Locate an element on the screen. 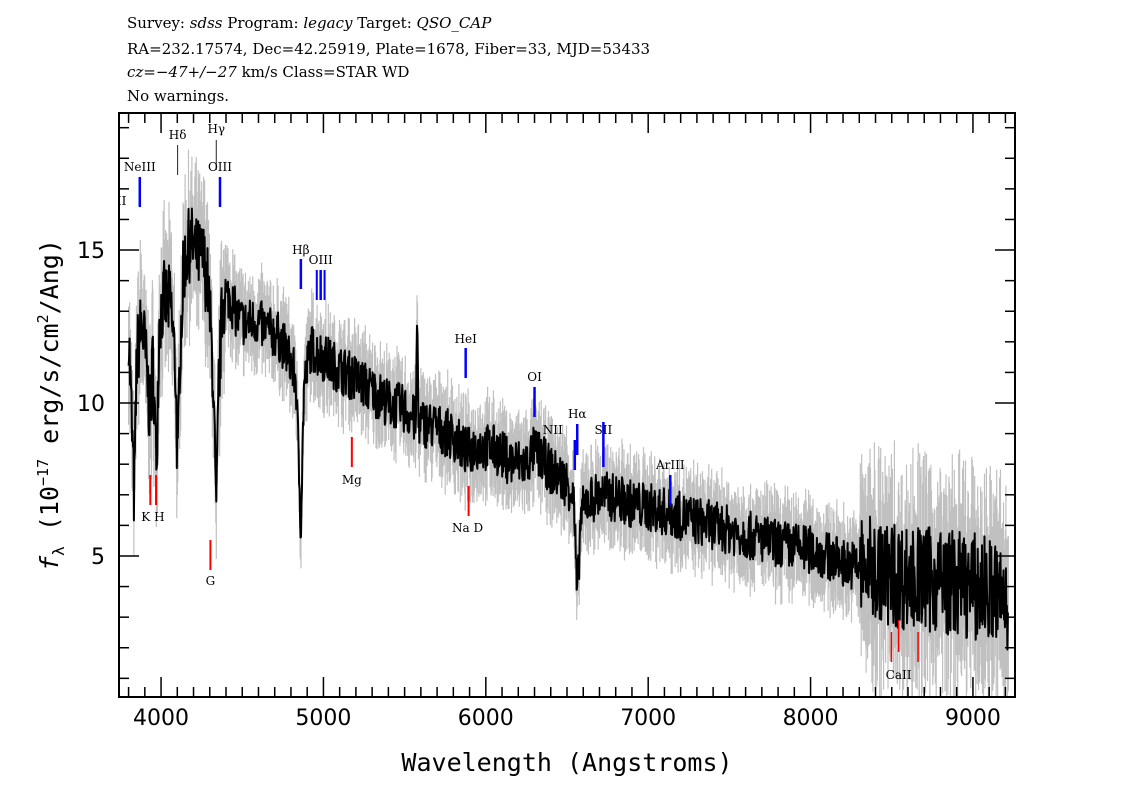 Image resolution: width=1134 pixels, height=810 pixels. absorption-line-label: Na D is located at coordinates (467, 528).